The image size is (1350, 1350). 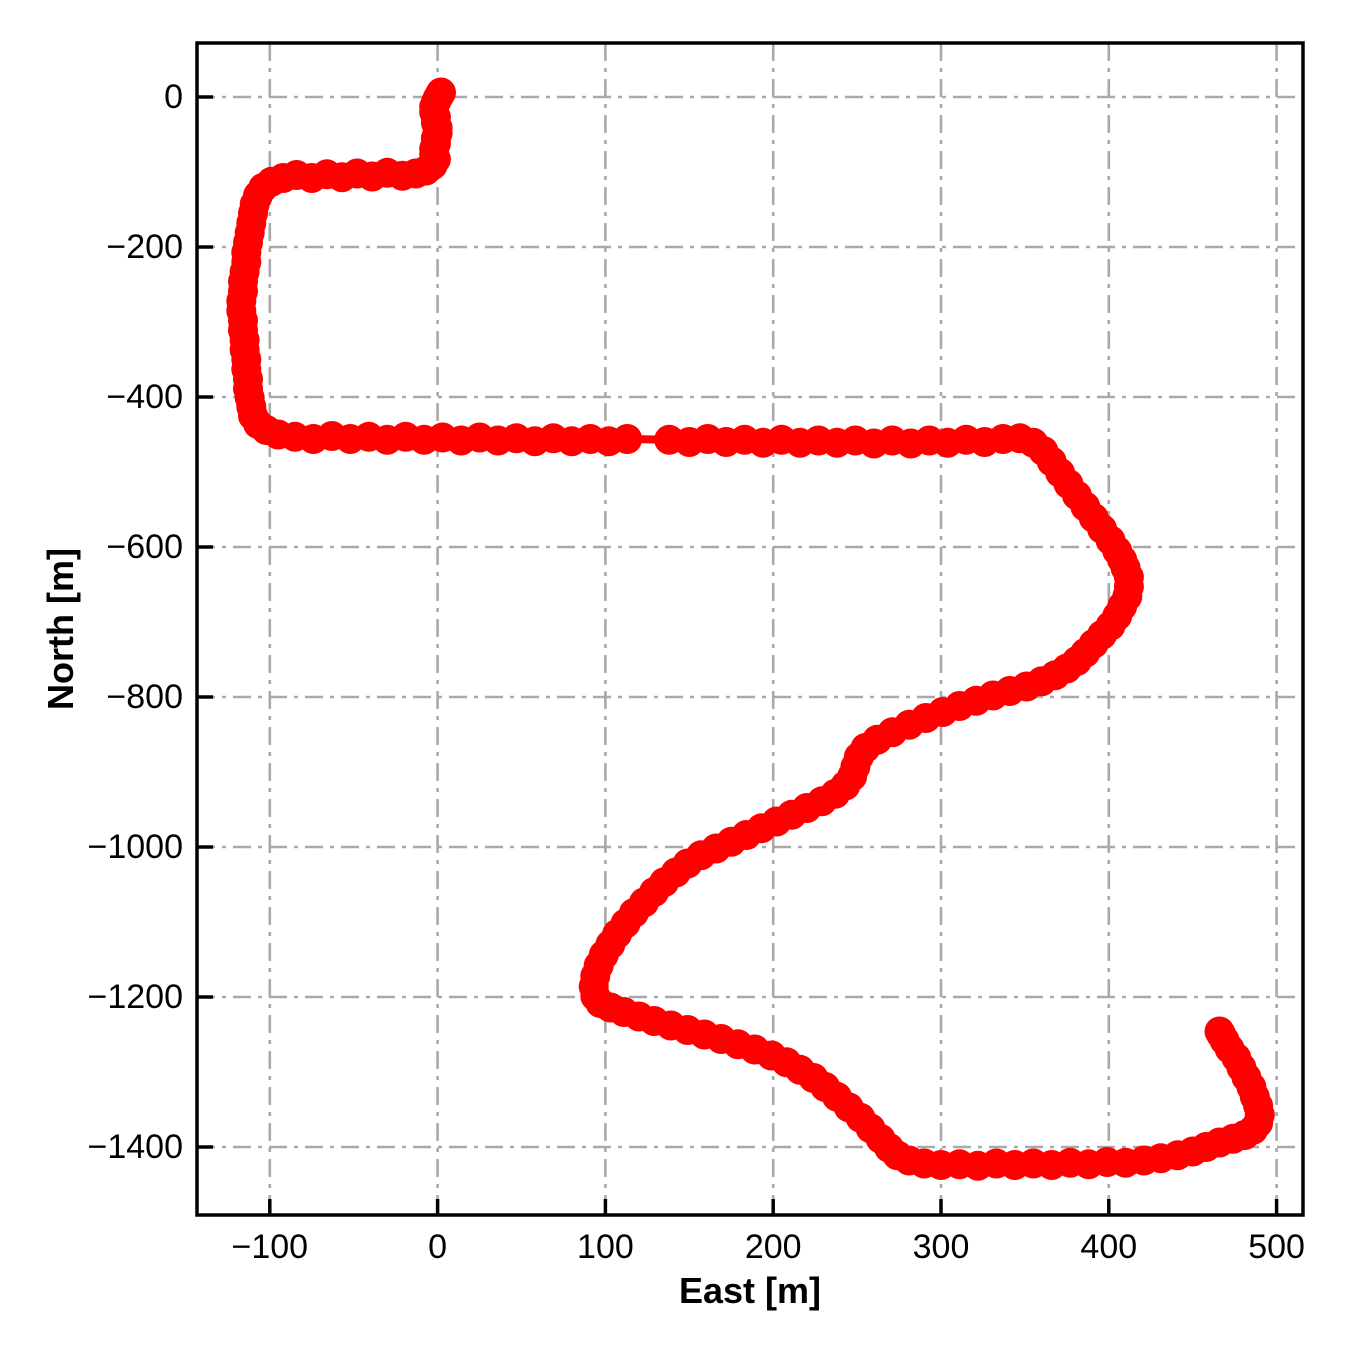 I want to click on y-tick-label: −1400, so click(x=136, y=1147).